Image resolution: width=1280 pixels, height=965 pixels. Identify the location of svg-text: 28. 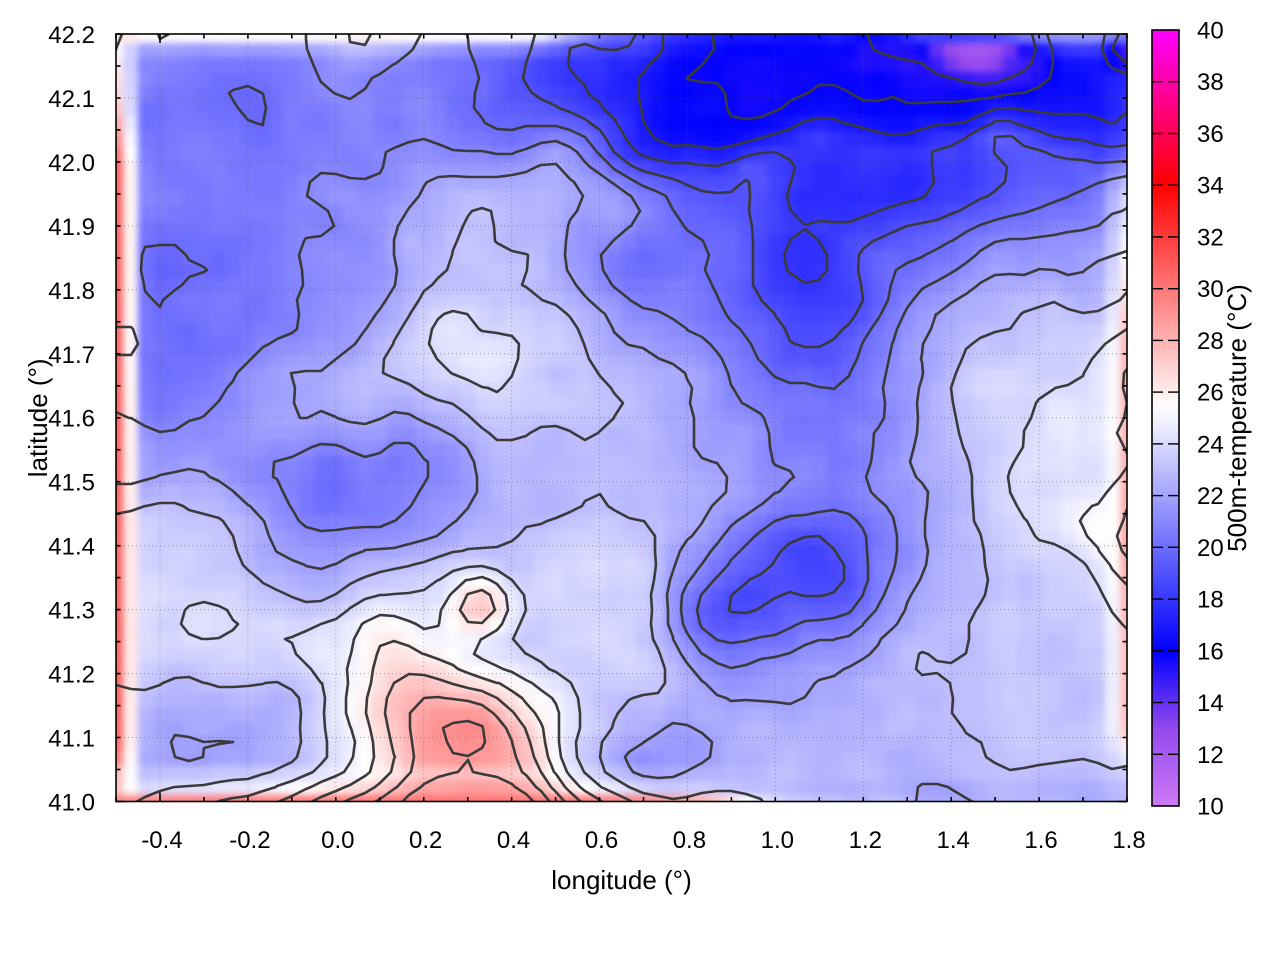
(1210, 341).